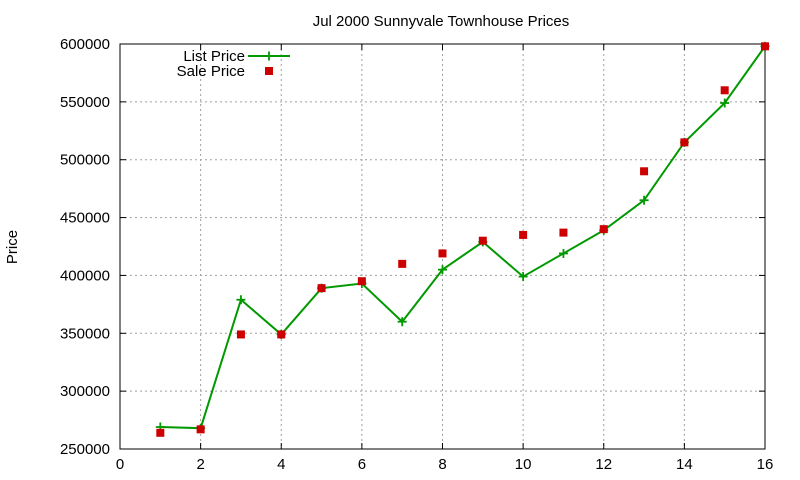 This screenshot has width=800, height=480. What do you see at coordinates (85, 275) in the screenshot?
I see `y-tick-label-3: 400000` at bounding box center [85, 275].